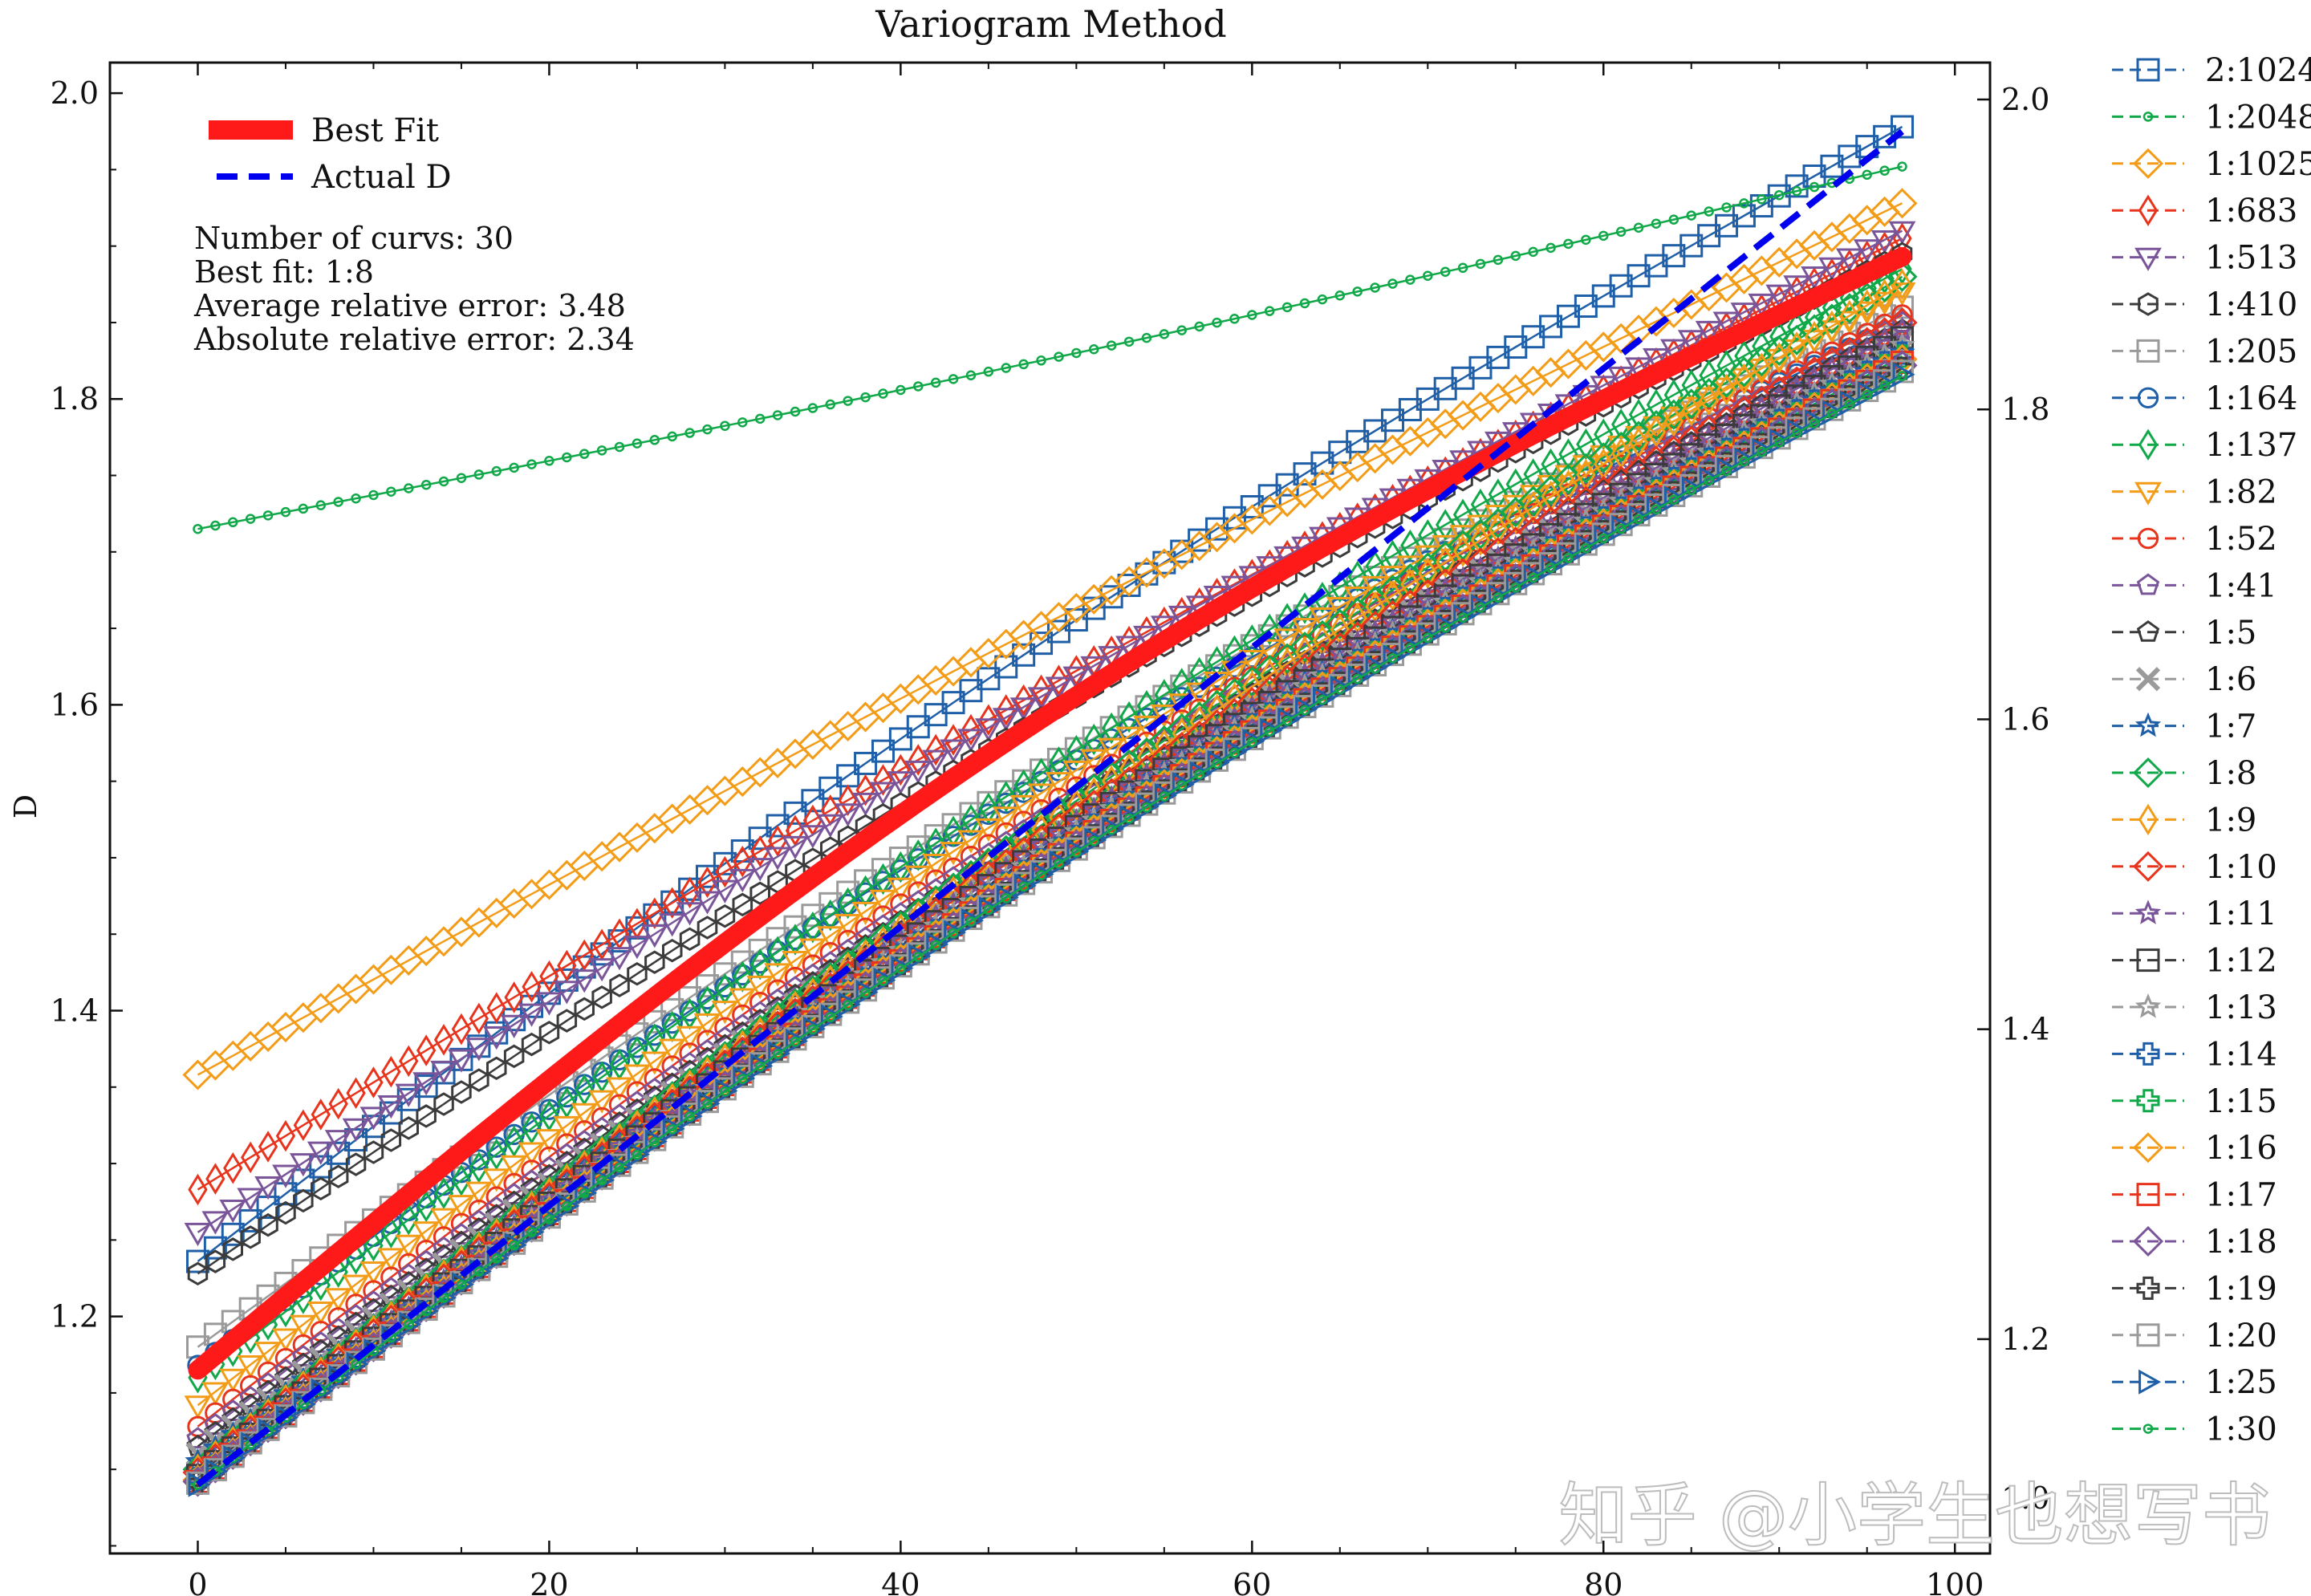 The height and width of the screenshot is (1596, 2311). Describe the element at coordinates (1955, 1582) in the screenshot. I see `x-tick-label-5: 100` at that location.